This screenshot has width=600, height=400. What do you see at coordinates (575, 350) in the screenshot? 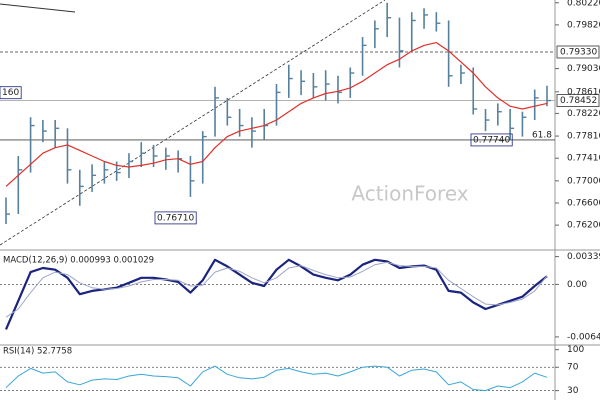
I see `y-tick-label: 100` at bounding box center [575, 350].